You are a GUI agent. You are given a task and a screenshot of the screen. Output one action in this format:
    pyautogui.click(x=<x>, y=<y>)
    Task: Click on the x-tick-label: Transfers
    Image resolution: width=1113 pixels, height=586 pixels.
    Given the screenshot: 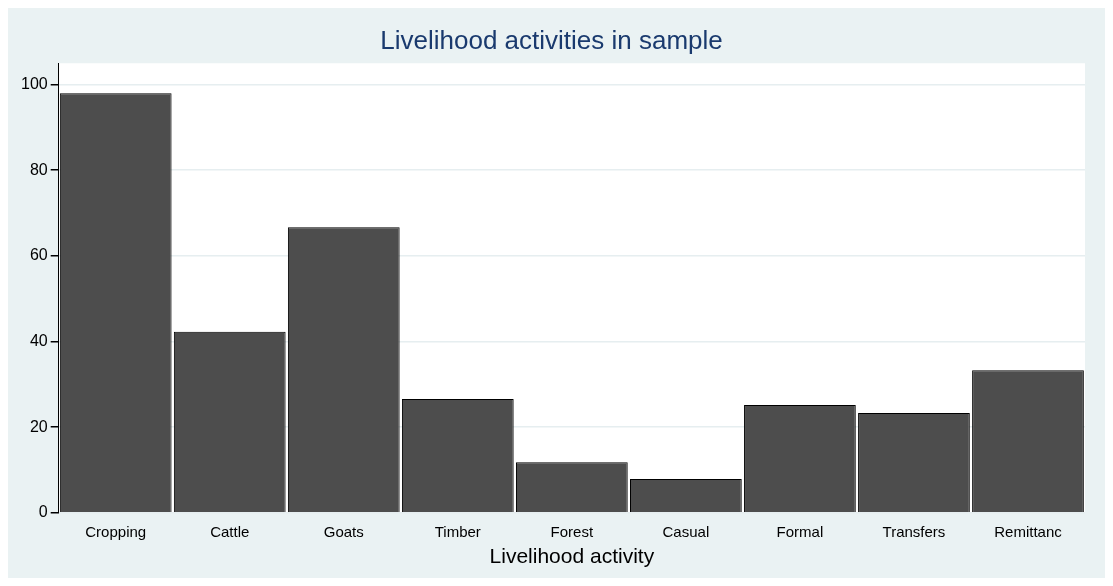 What is the action you would take?
    pyautogui.click(x=914, y=531)
    